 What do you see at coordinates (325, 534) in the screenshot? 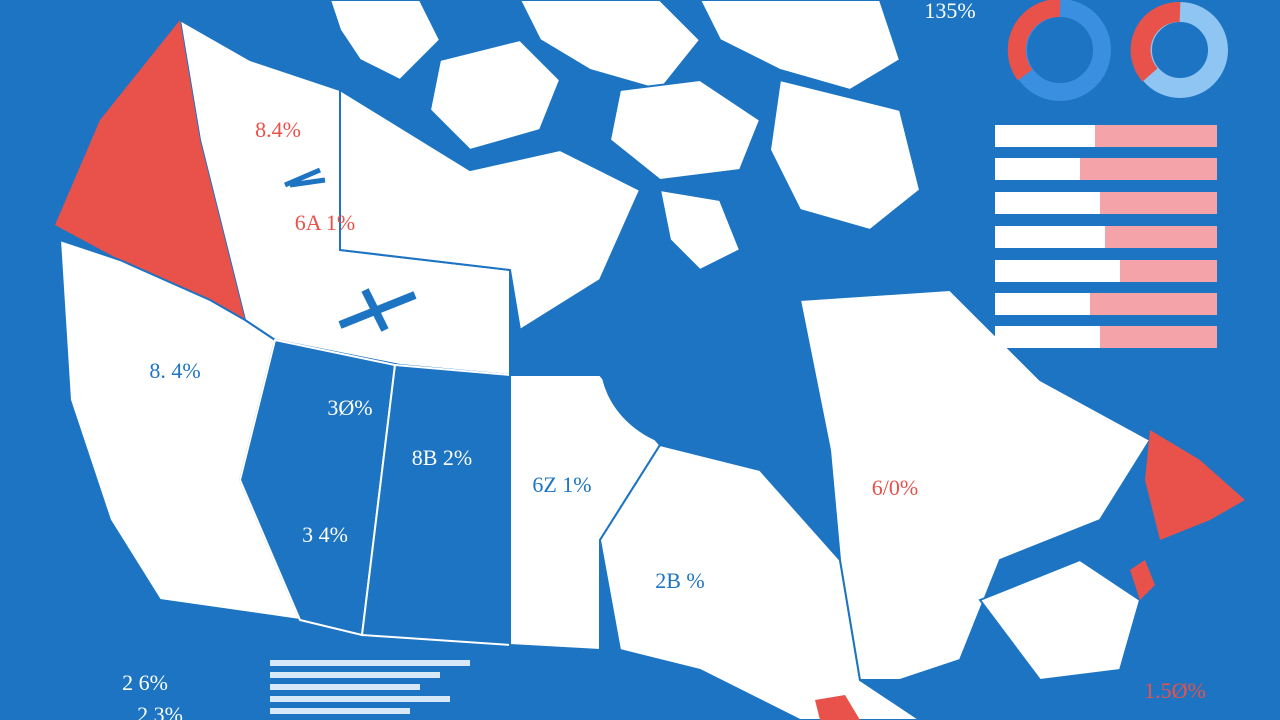
I see `region-value: 3 4%` at bounding box center [325, 534].